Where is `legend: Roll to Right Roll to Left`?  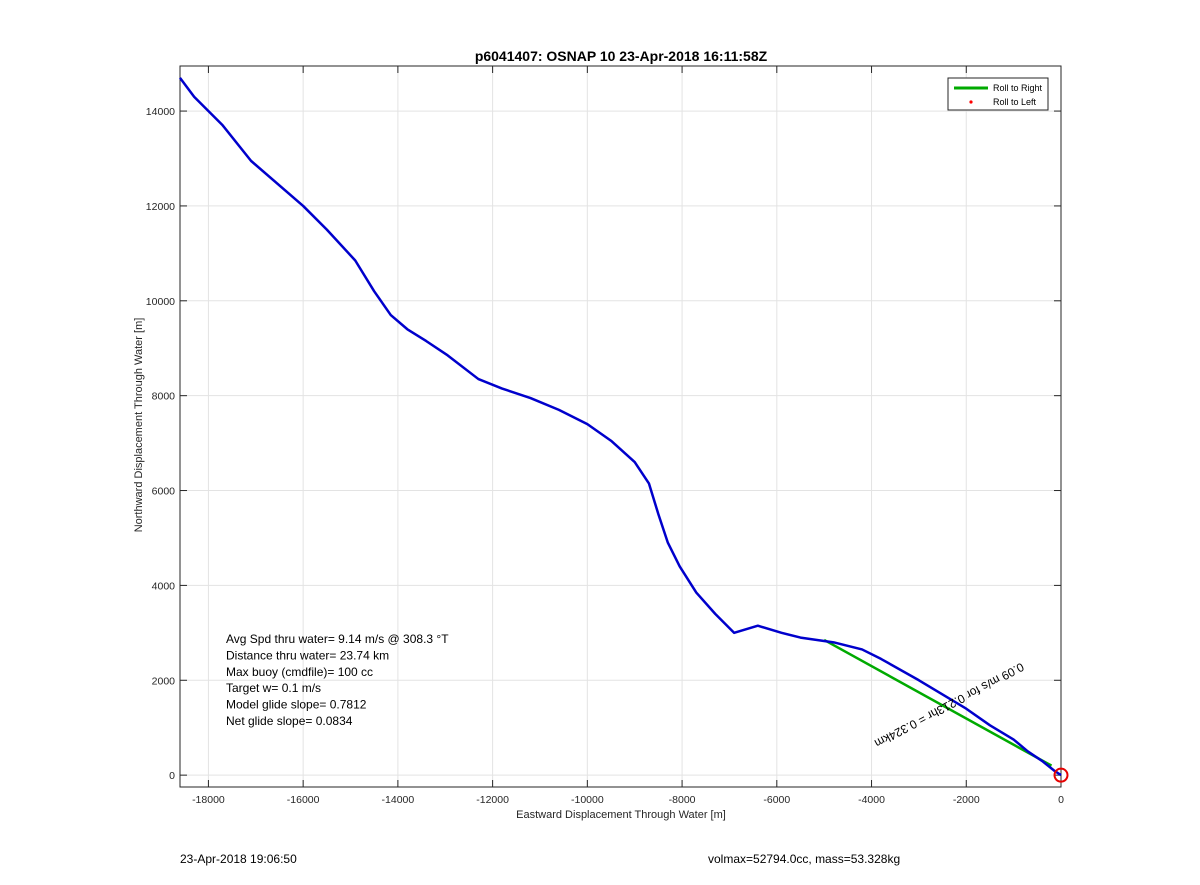 legend: Roll to Right Roll to Left is located at coordinates (998, 94).